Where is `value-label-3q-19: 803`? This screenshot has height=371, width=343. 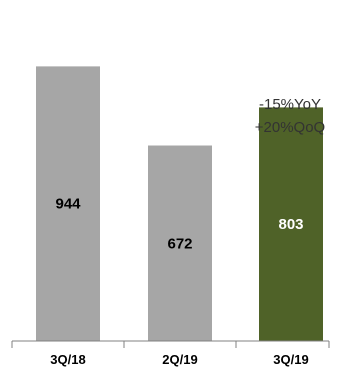 value-label-3q-19: 803 is located at coordinates (290, 224).